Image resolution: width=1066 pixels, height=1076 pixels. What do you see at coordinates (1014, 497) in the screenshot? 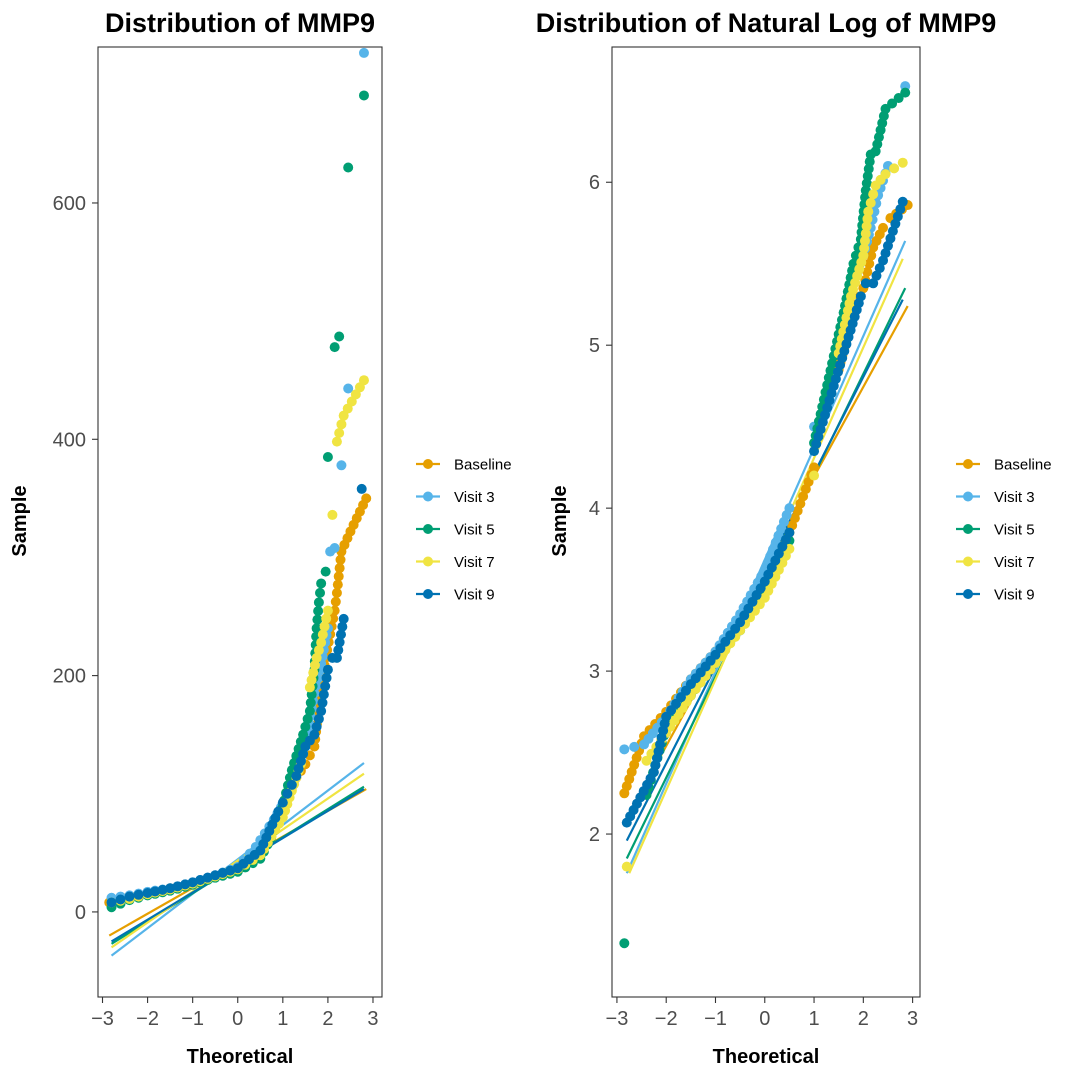
I see `legend-label: Visit 3` at bounding box center [1014, 497].